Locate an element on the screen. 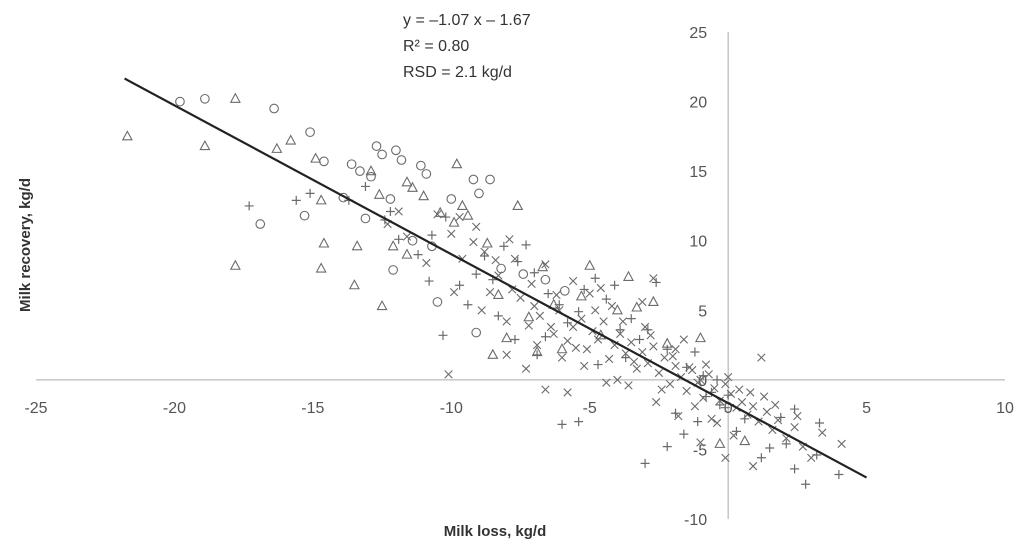 This screenshot has height=544, width=1026. y-tick-label: 10 is located at coordinates (698, 242).